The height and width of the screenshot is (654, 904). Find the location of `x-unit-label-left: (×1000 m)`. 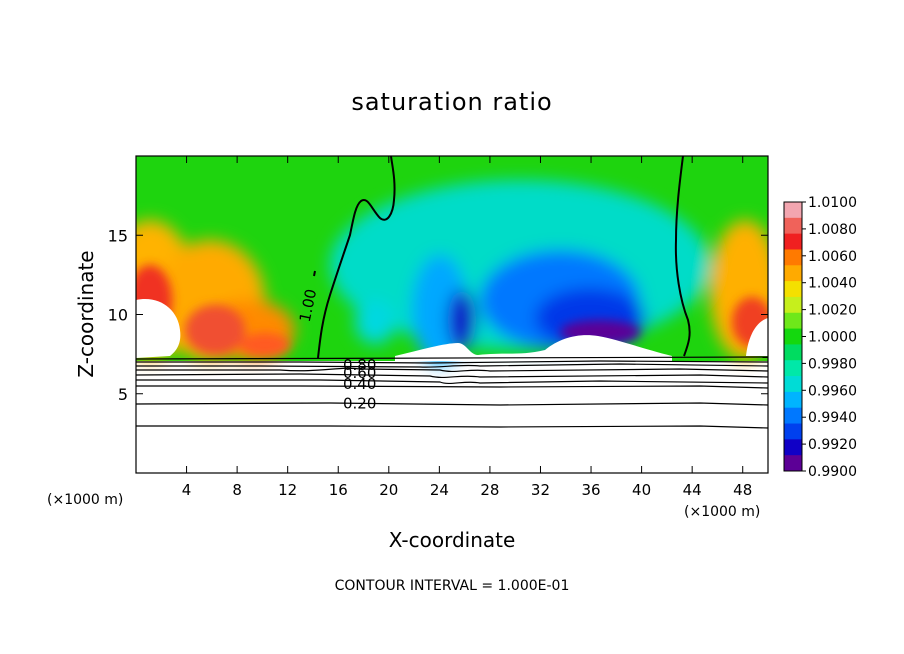

x-unit-label-left: (×1000 m) is located at coordinates (85, 500).